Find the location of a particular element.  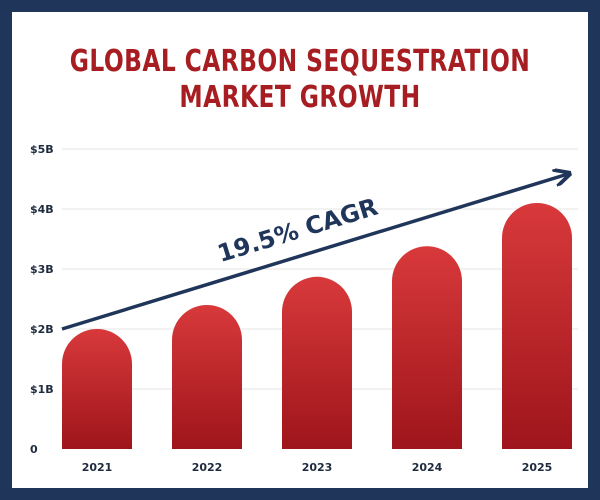

y-tick-label: 0 is located at coordinates (34, 449).